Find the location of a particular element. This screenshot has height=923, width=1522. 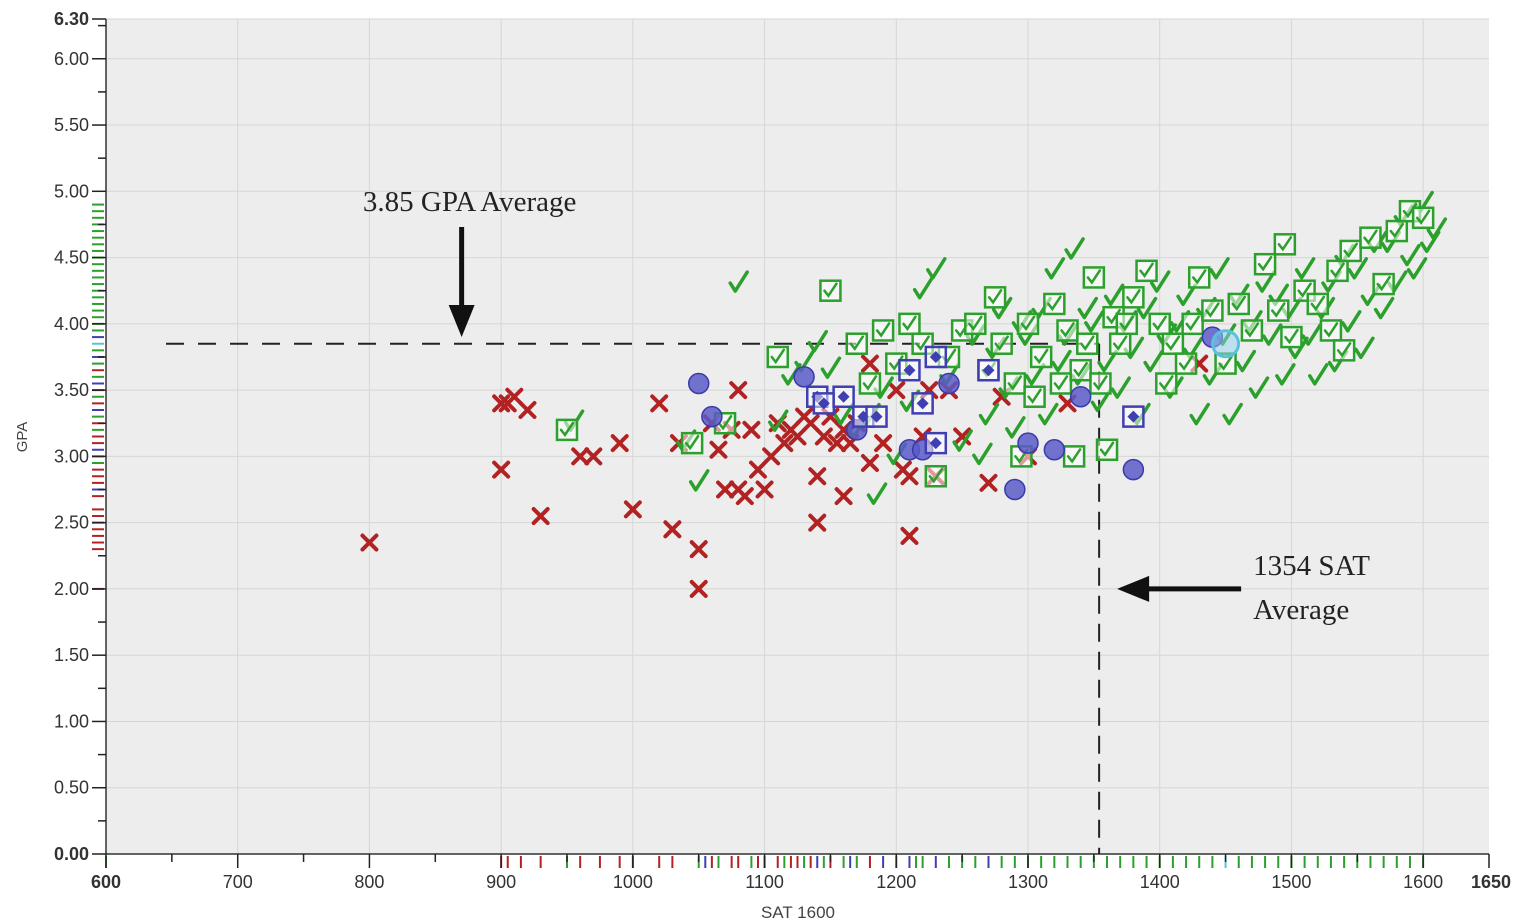

ring-marker is located at coordinates (1226, 344).